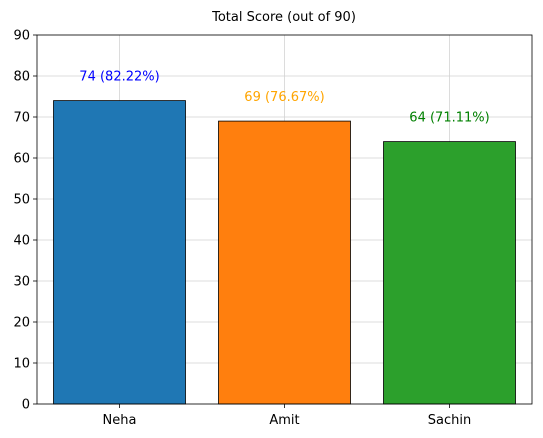  Describe the element at coordinates (26, 405) in the screenshot. I see `y-tick-label: 0` at that location.